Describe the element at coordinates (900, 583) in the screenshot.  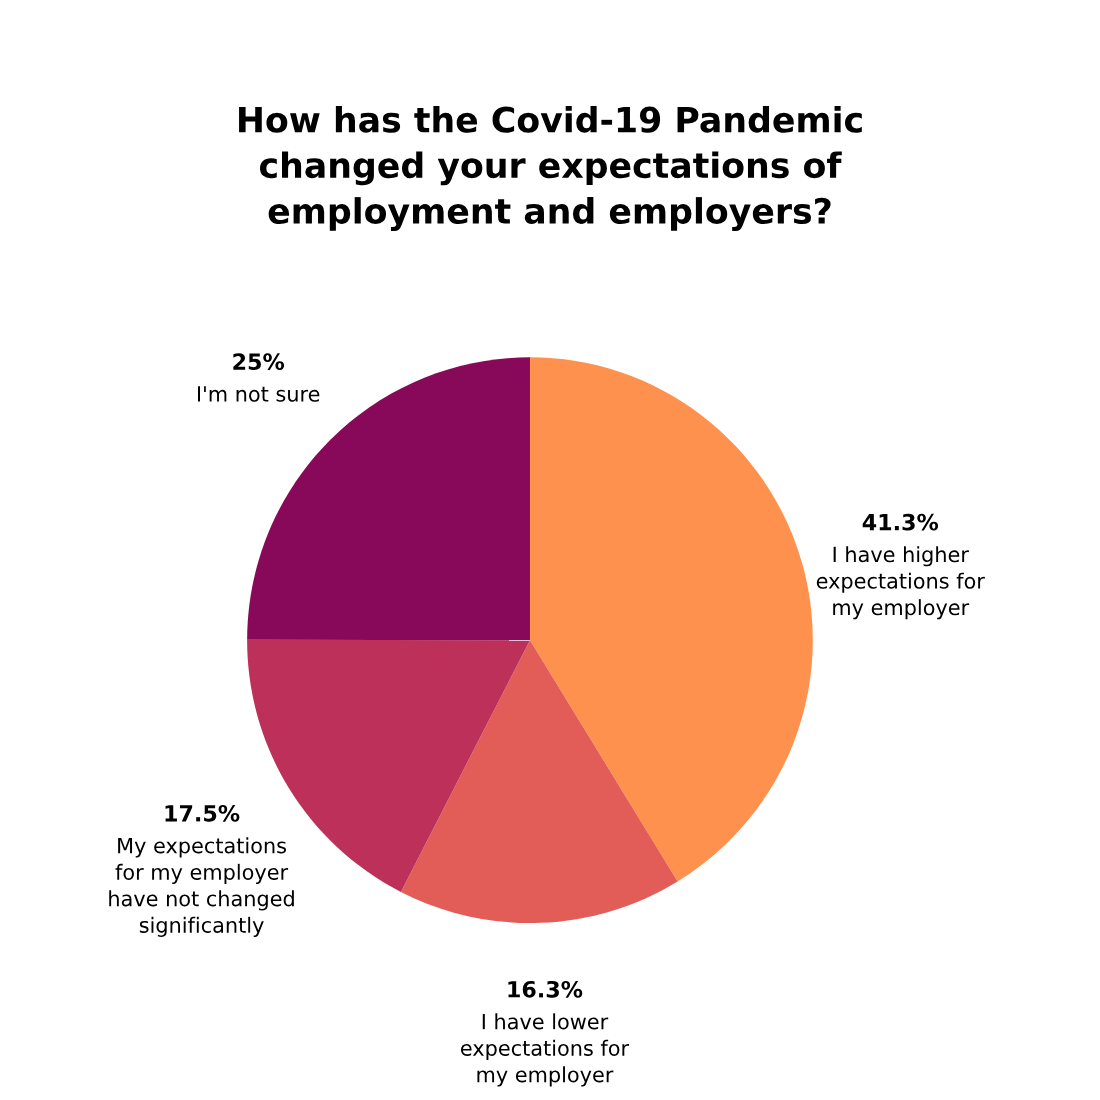
I see `slice-label: I have higher expectations for my employer` at that location.